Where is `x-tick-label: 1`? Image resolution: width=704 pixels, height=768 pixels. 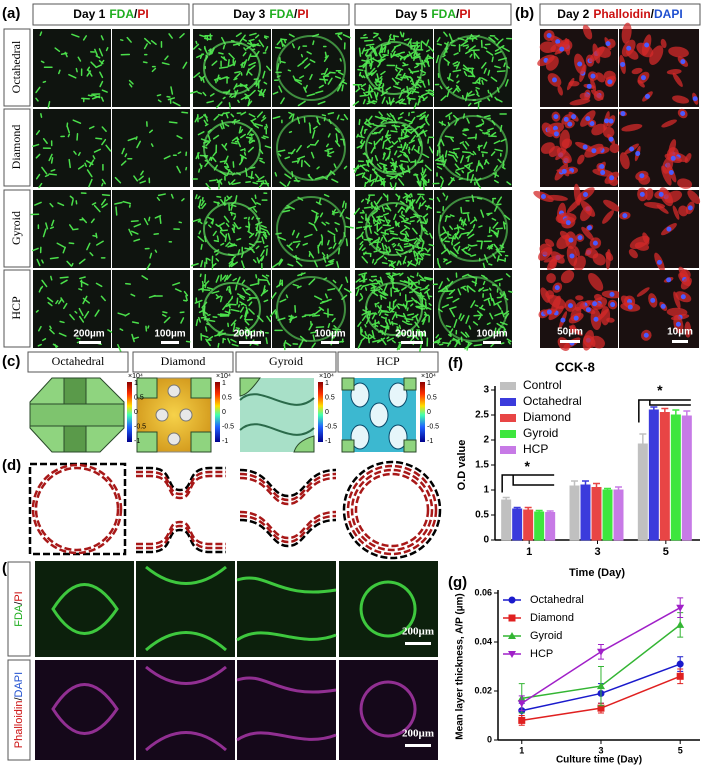
x-tick-label: 1 is located at coordinates (521, 750).